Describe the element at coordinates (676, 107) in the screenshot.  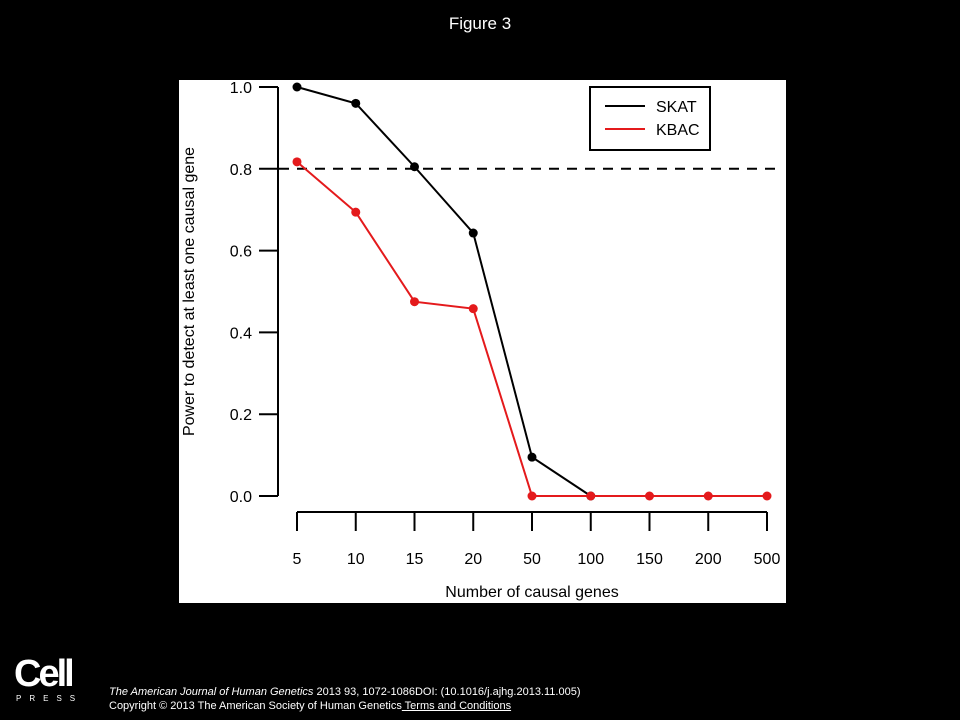
I see `legend-skat-label: SKAT` at that location.